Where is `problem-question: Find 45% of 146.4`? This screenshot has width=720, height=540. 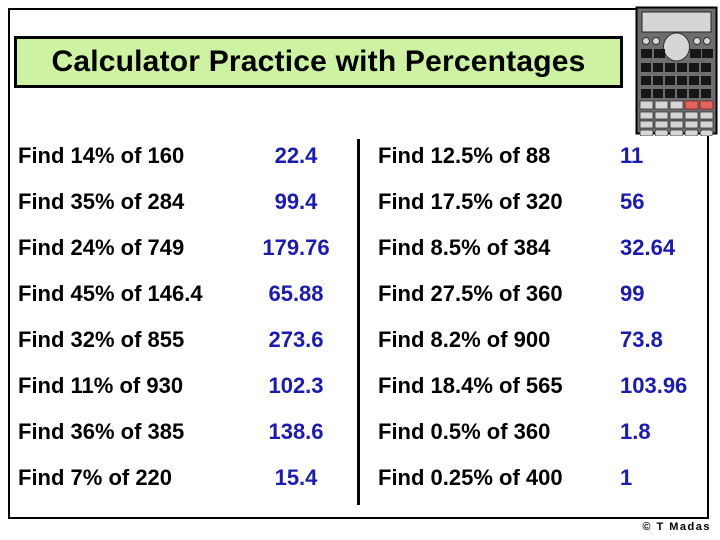 problem-question: Find 45% of 146.4 is located at coordinates (110, 293).